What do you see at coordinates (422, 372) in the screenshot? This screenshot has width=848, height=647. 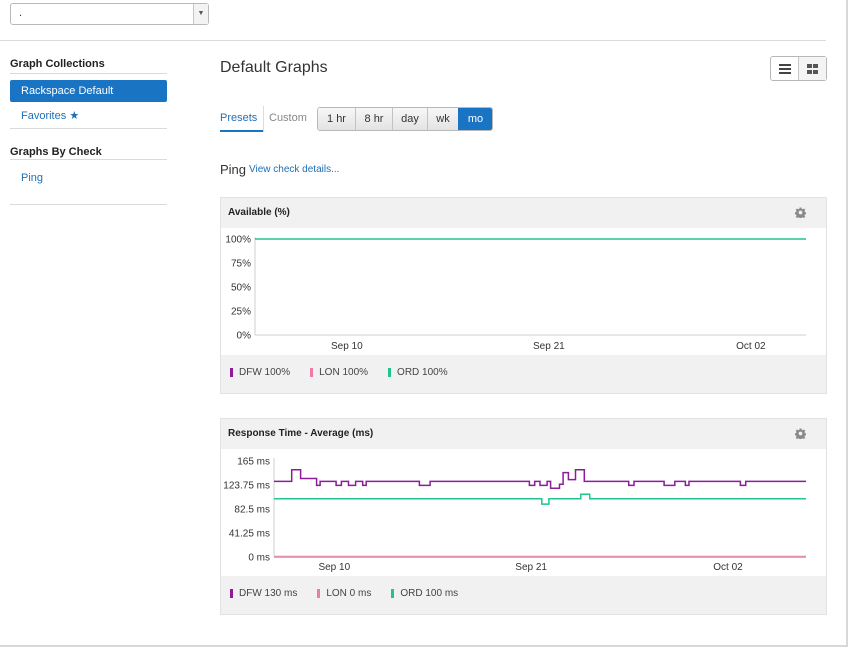 I see `legend-label: ORD 100%` at bounding box center [422, 372].